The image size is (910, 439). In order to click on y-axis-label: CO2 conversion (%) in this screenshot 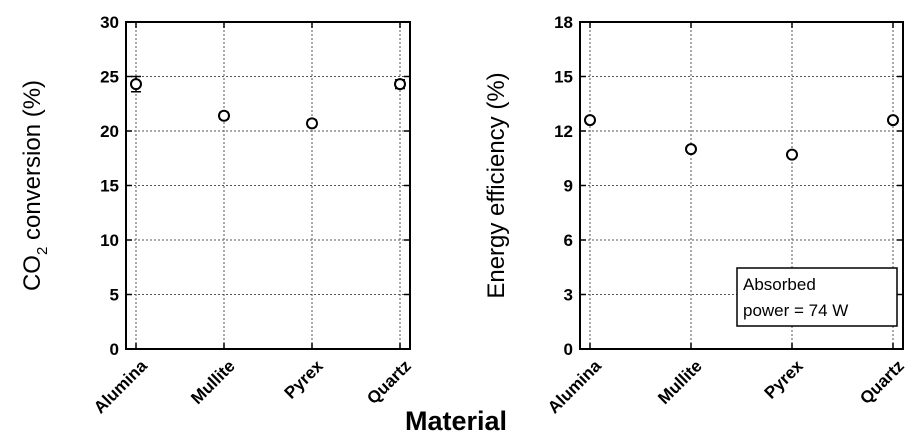, I will do `click(35, 185)`.